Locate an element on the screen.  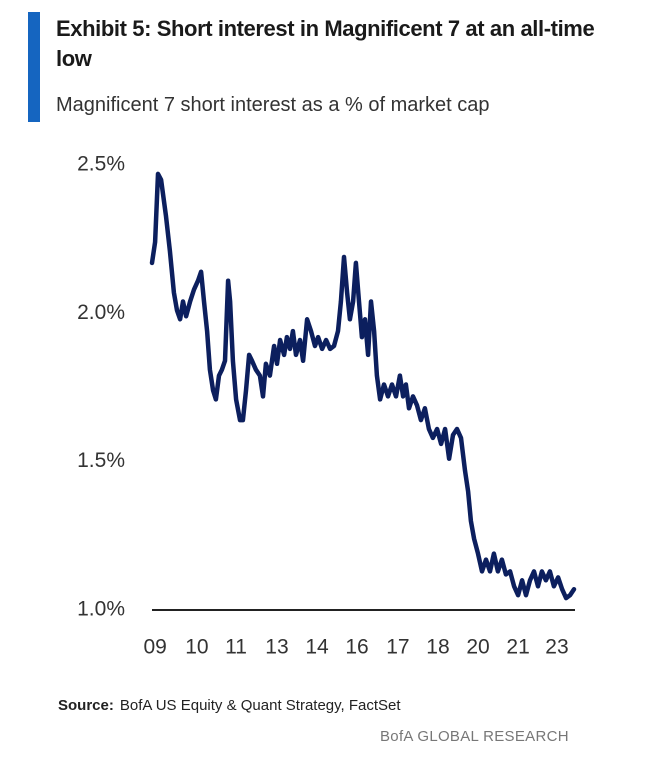
x-tick-label: 21 is located at coordinates (517, 647).